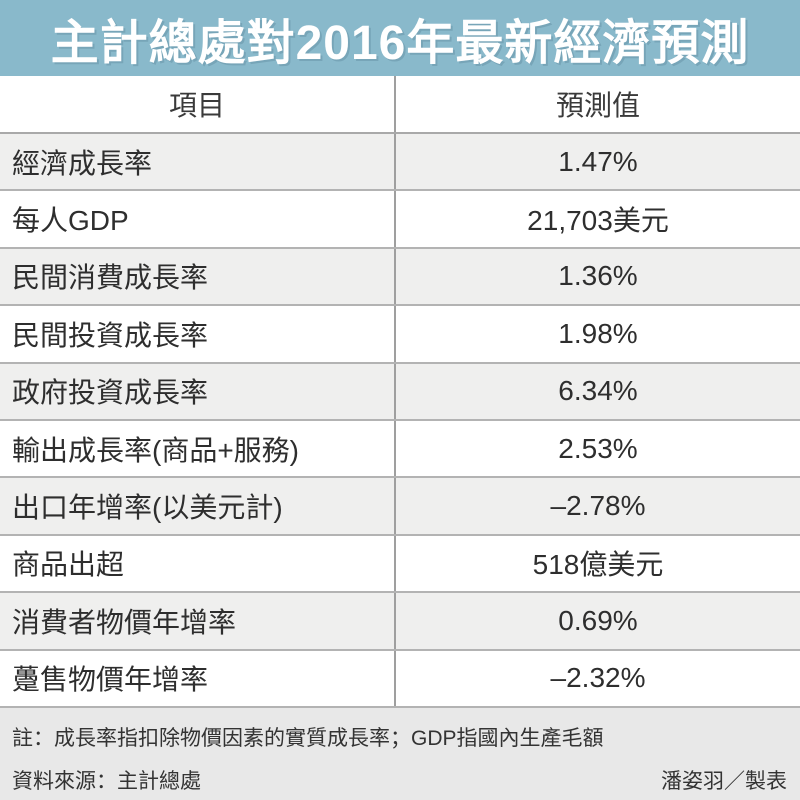 This screenshot has height=800, width=800. I want to click on table-row: 每人GDP 21,703美元, so click(400, 220).